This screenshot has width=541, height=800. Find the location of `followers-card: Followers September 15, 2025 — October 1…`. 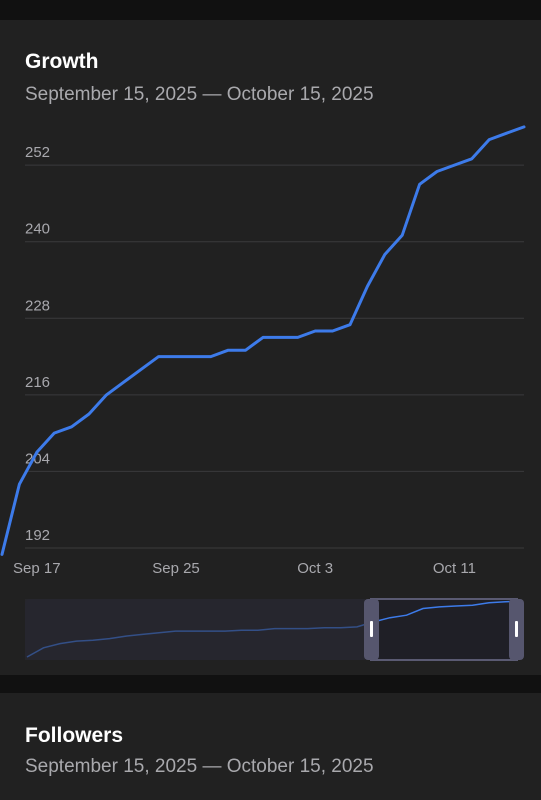

followers-card: Followers September 15, 2025 — October 1… is located at coordinates (270, 746).